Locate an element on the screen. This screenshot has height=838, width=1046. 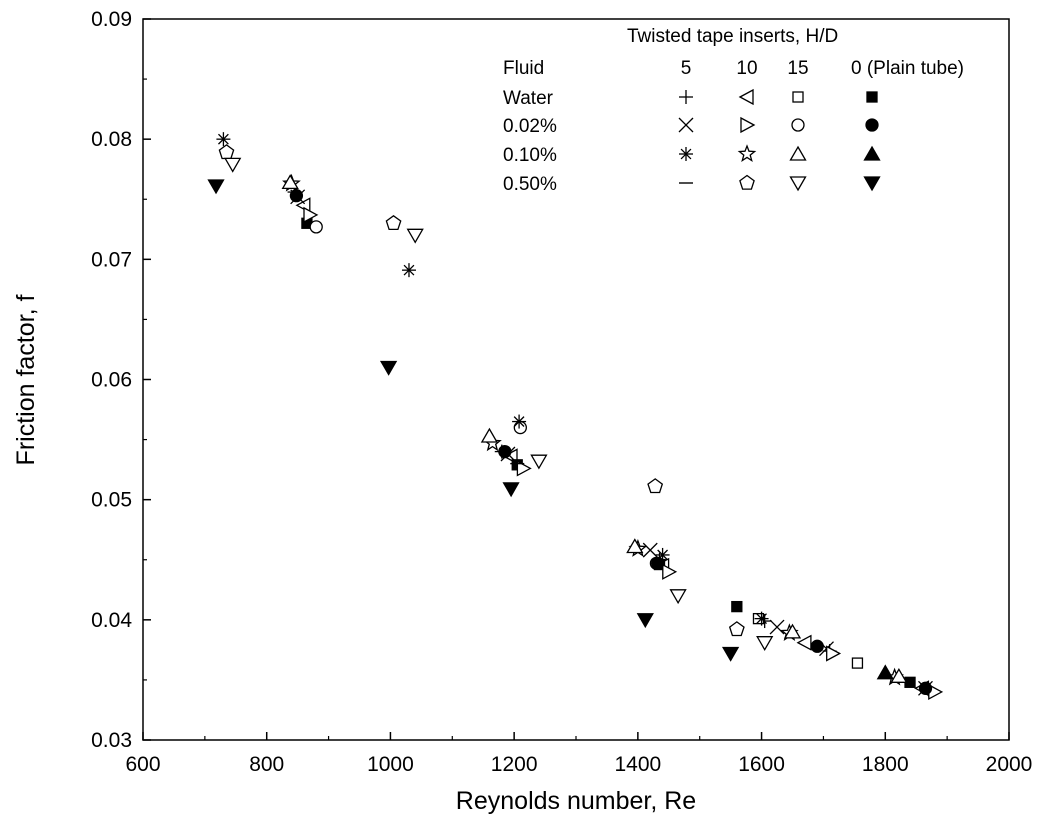
legend-hd-header-5: 5 is located at coordinates (686, 68).